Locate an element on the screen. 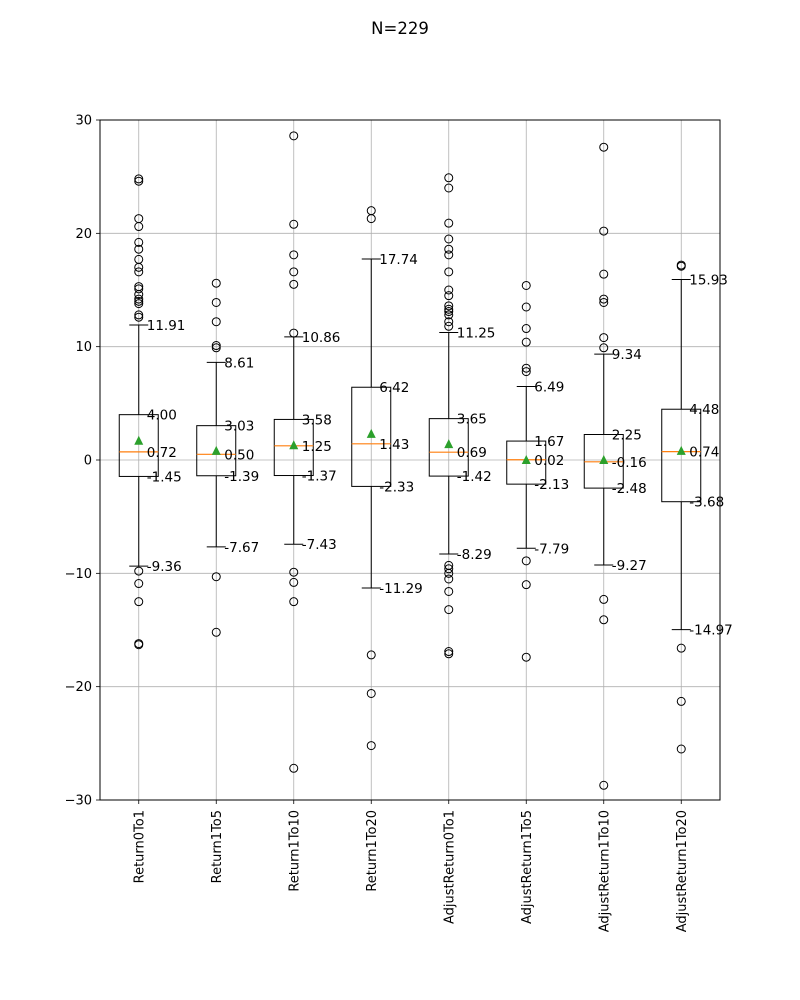  box-group: 9.34 2.25 -0.16 -2.48 -9.27 is located at coordinates (615, 466).